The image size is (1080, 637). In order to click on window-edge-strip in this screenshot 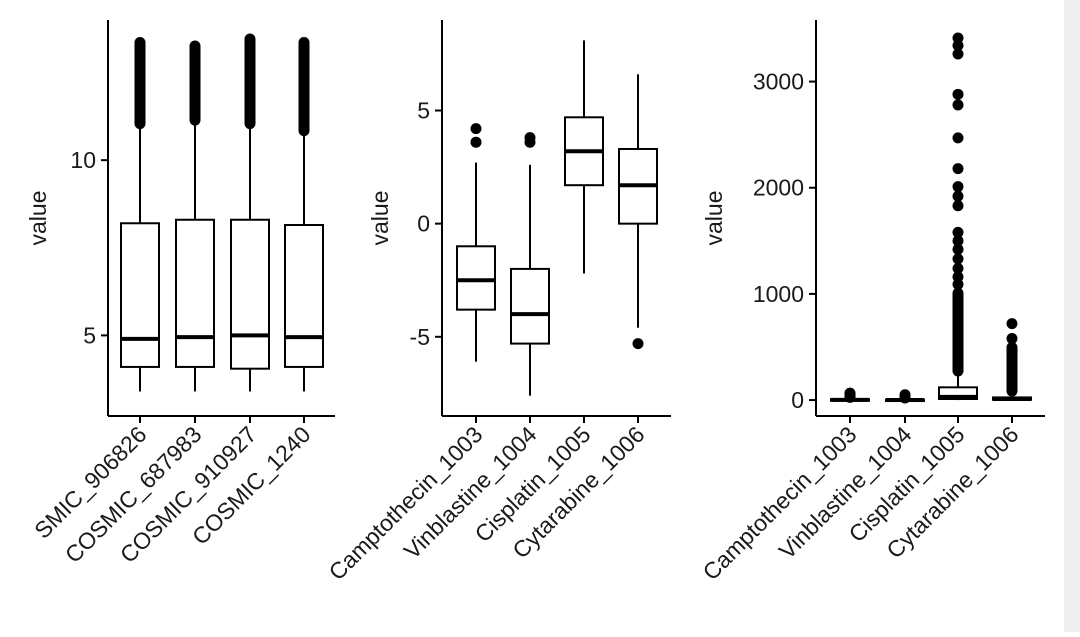, I will do `click(1072, 316)`.